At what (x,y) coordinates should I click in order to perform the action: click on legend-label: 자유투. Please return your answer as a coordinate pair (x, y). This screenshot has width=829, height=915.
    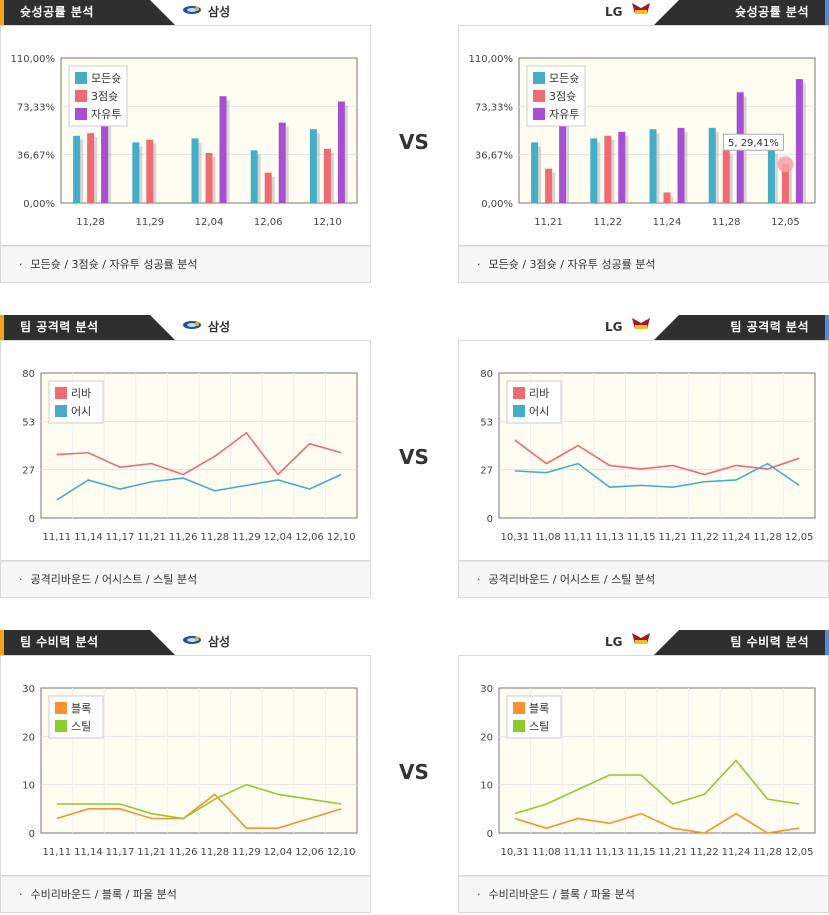
    Looking at the image, I should click on (106, 114).